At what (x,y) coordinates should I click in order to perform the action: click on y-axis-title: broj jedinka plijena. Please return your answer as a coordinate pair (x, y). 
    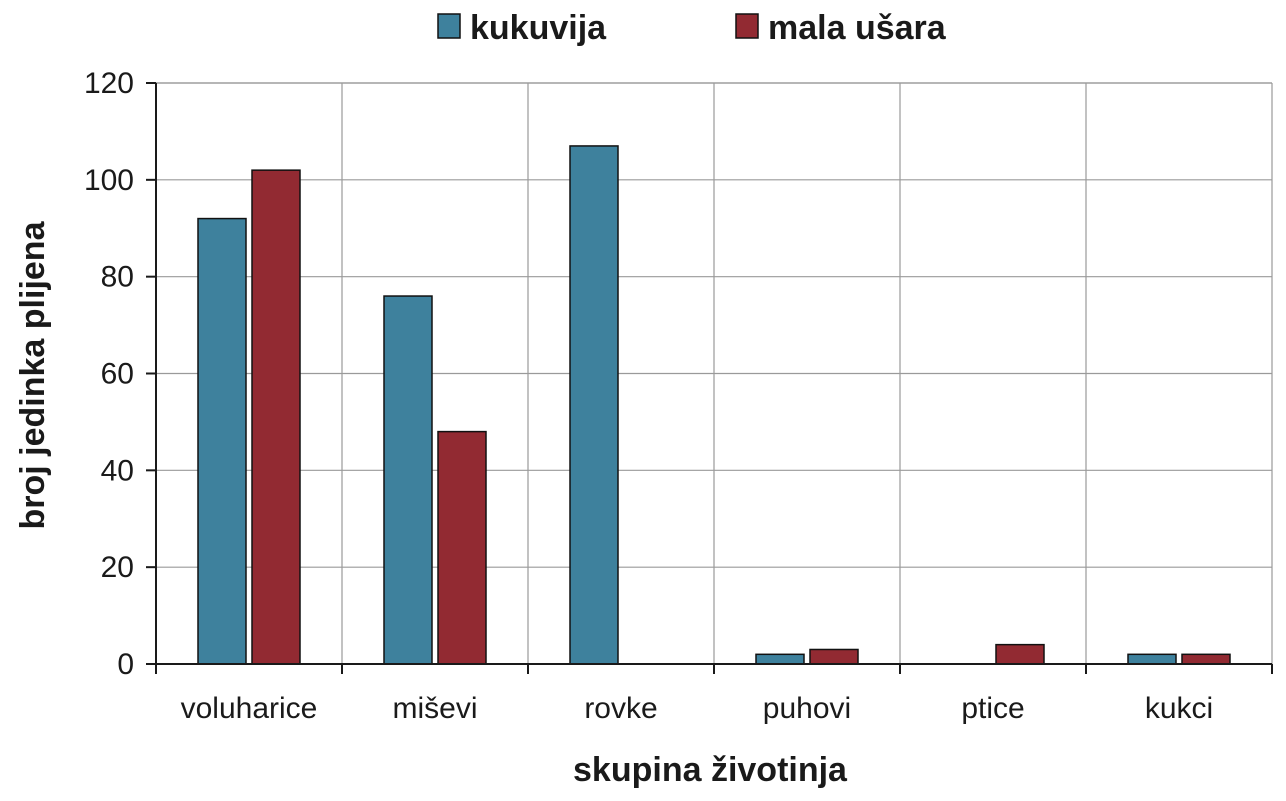
    Looking at the image, I should click on (33, 374).